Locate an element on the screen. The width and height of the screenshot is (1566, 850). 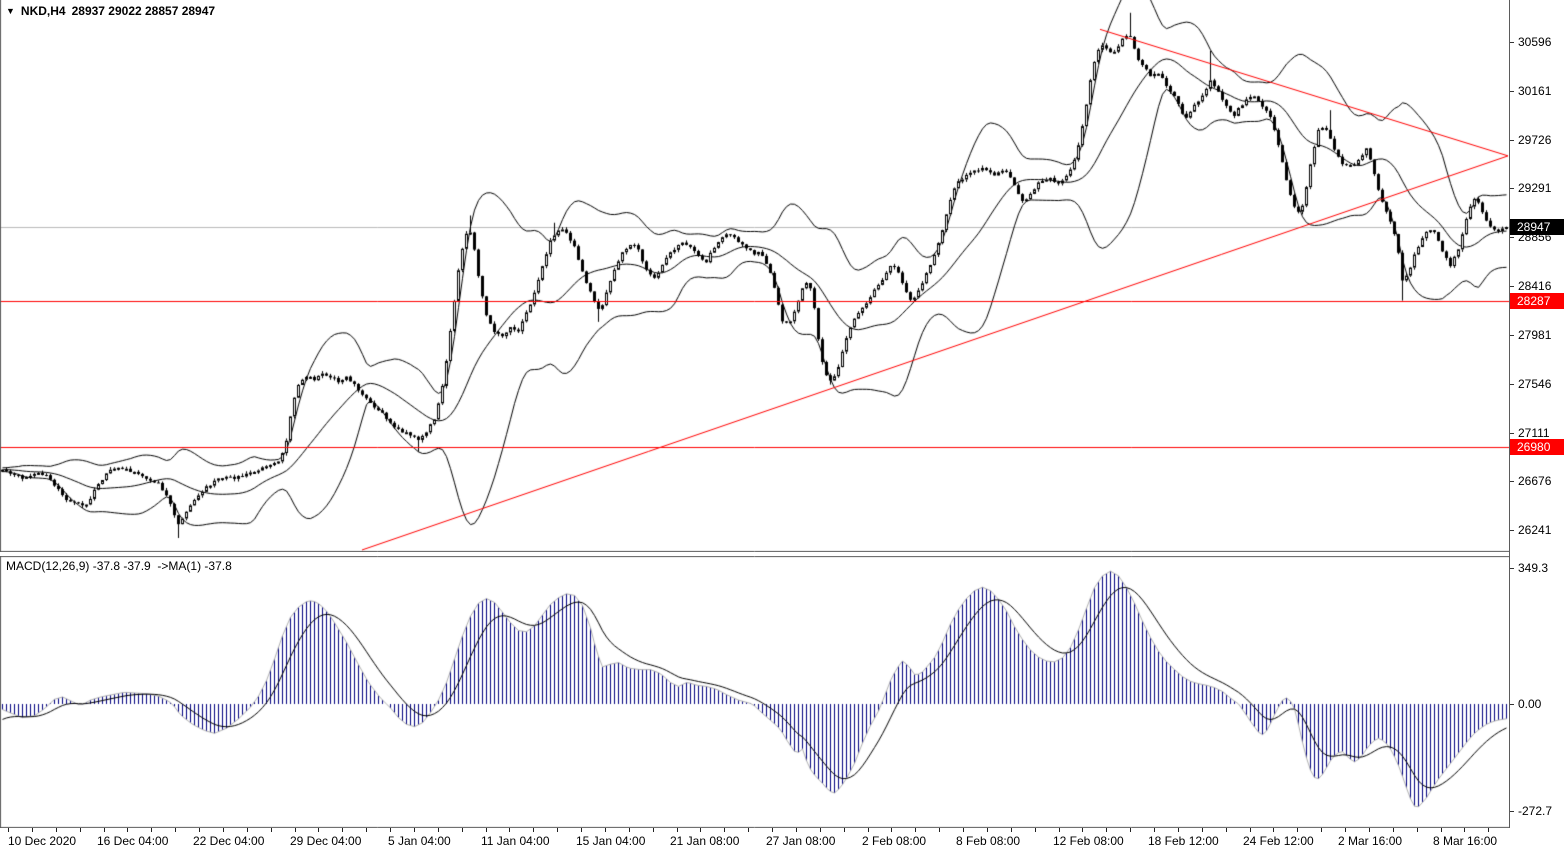
time-axis-label: 8 Mar 16:00 is located at coordinates (1465, 841).